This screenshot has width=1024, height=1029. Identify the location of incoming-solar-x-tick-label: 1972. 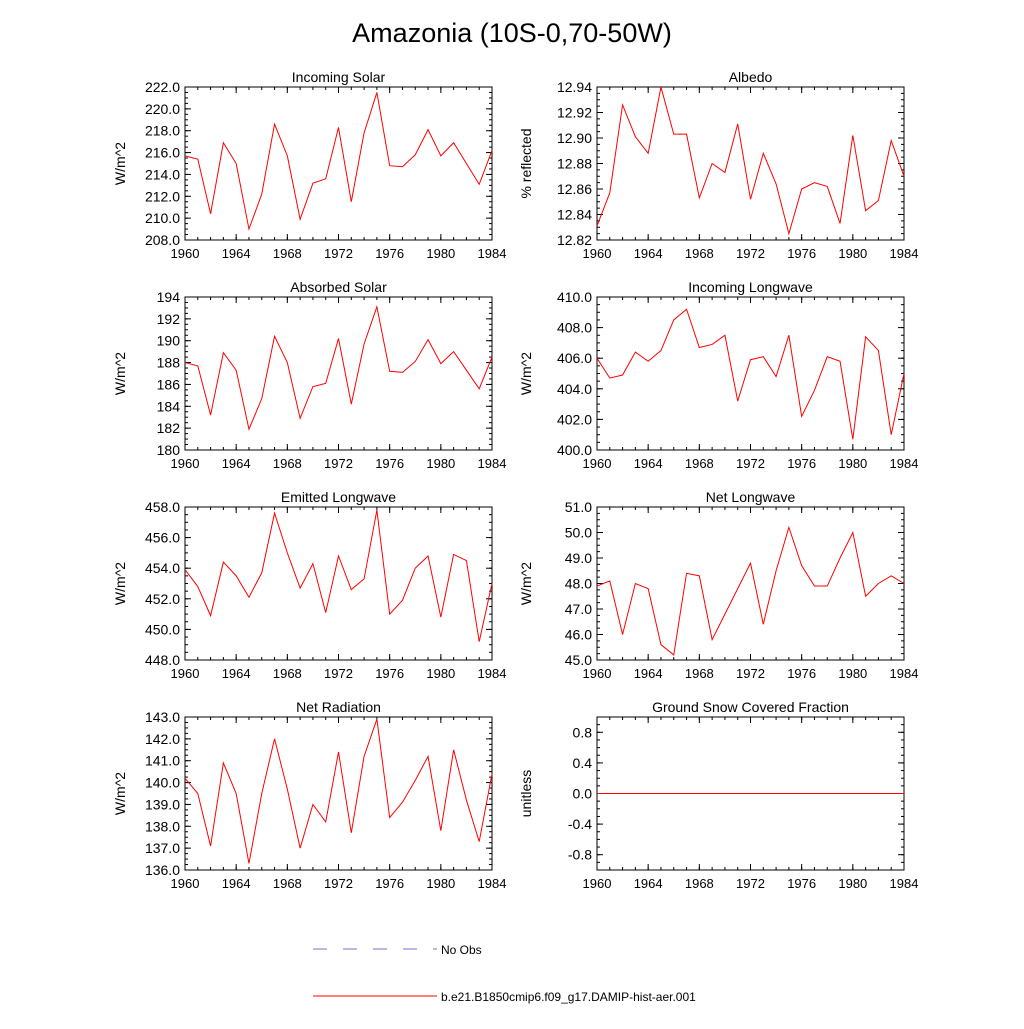
(338, 253).